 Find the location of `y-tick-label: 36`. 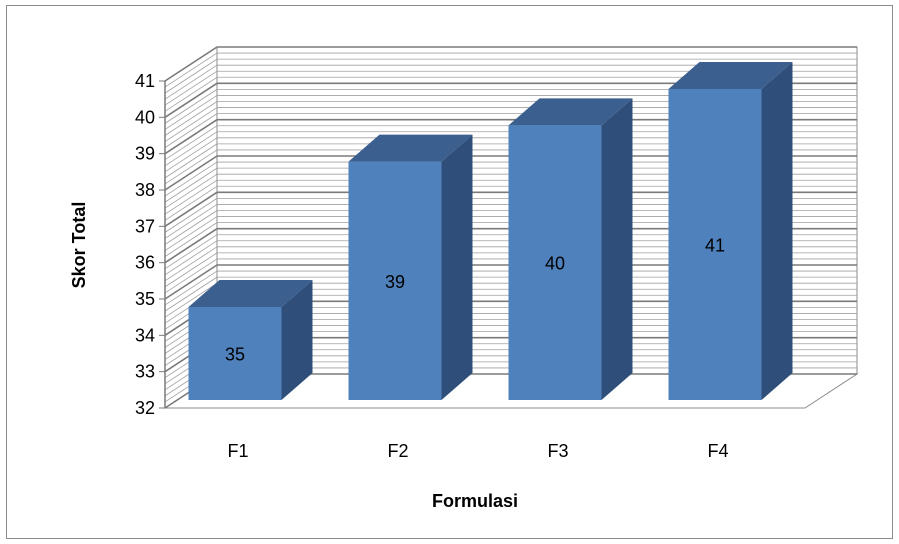

y-tick-label: 36 is located at coordinates (145, 263).